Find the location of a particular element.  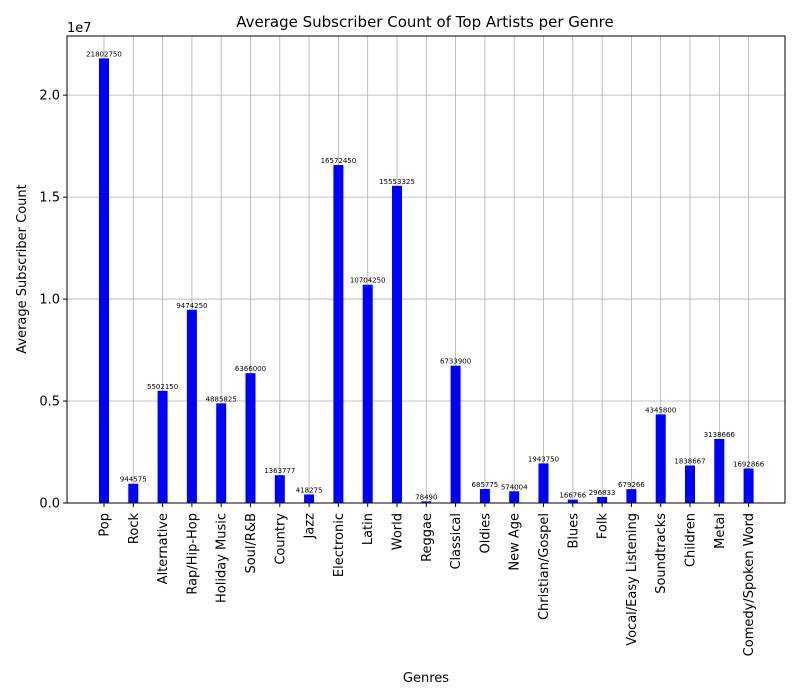

y-tick-label: 0.0 is located at coordinates (49, 504).